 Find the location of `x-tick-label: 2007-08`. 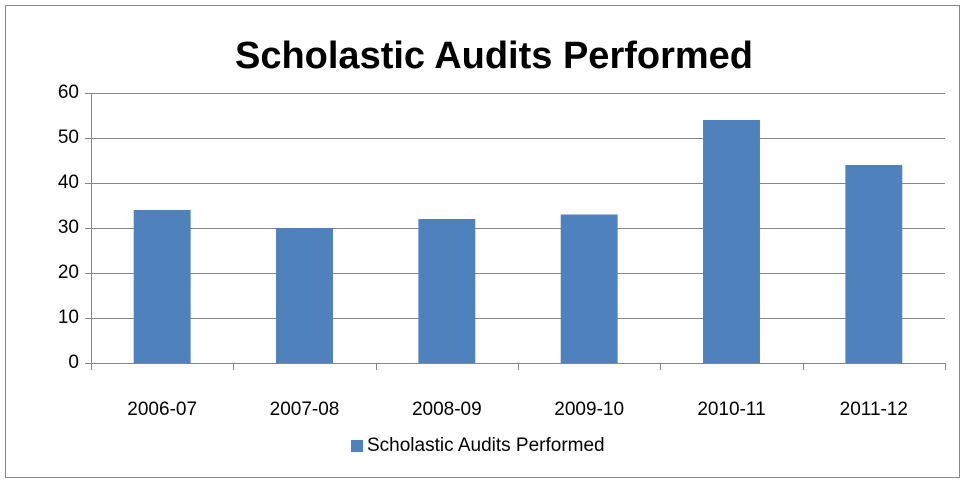

x-tick-label: 2007-08 is located at coordinates (305, 409).